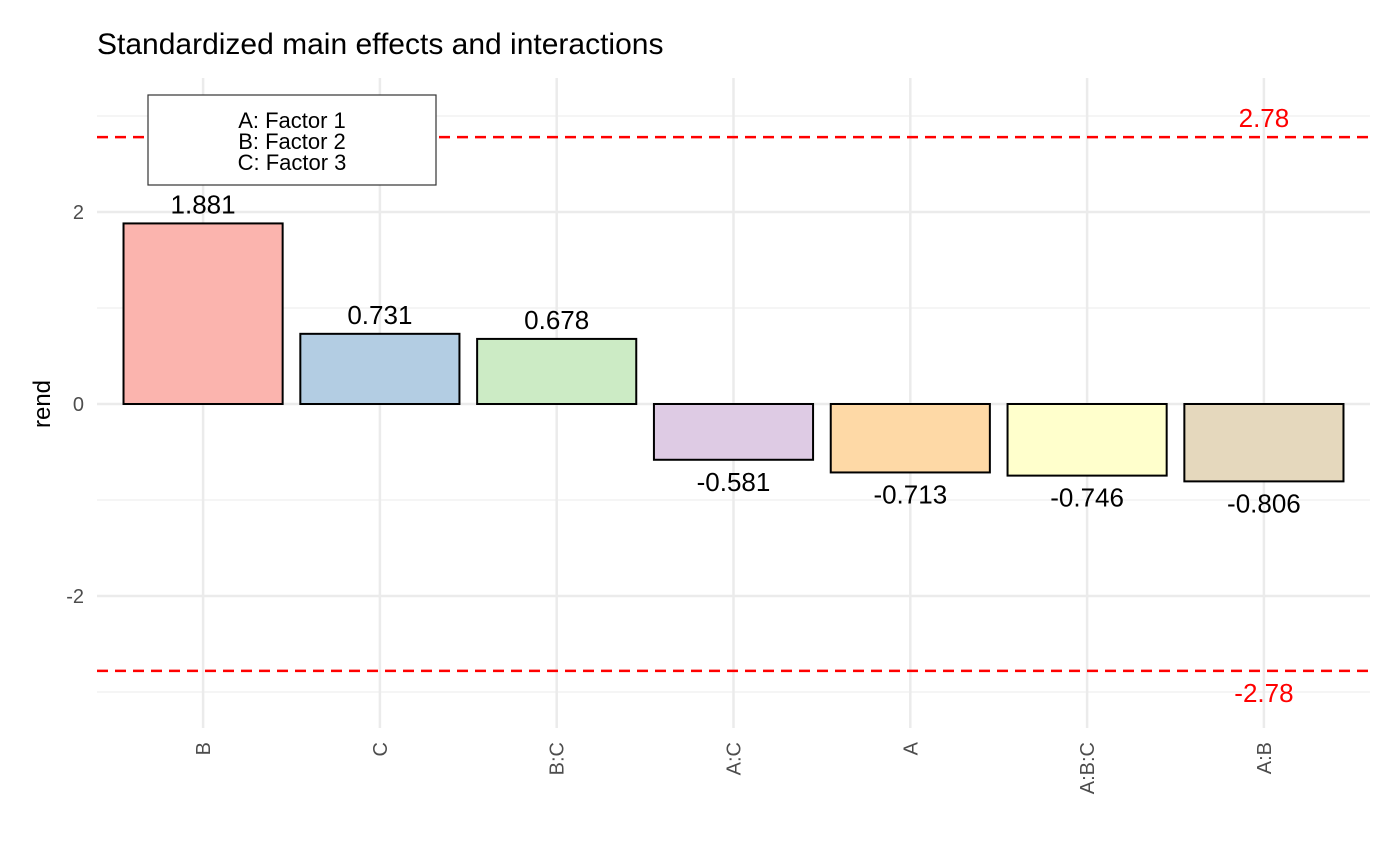 The height and width of the screenshot is (866, 1400). What do you see at coordinates (203, 204) in the screenshot?
I see `data-label: 1.881` at bounding box center [203, 204].